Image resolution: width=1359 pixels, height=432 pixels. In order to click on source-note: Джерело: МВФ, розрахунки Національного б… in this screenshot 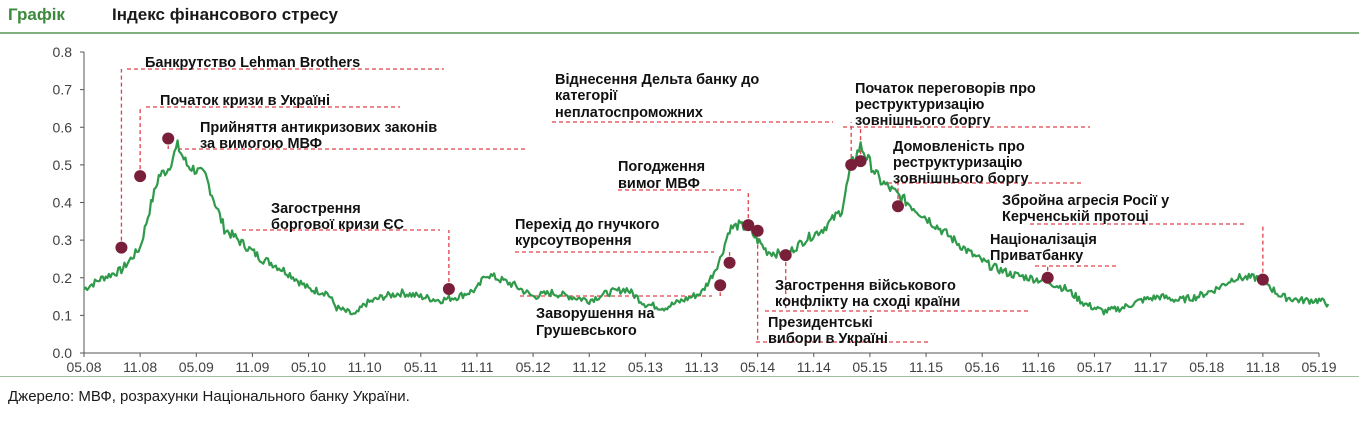, I will do `click(209, 396)`.